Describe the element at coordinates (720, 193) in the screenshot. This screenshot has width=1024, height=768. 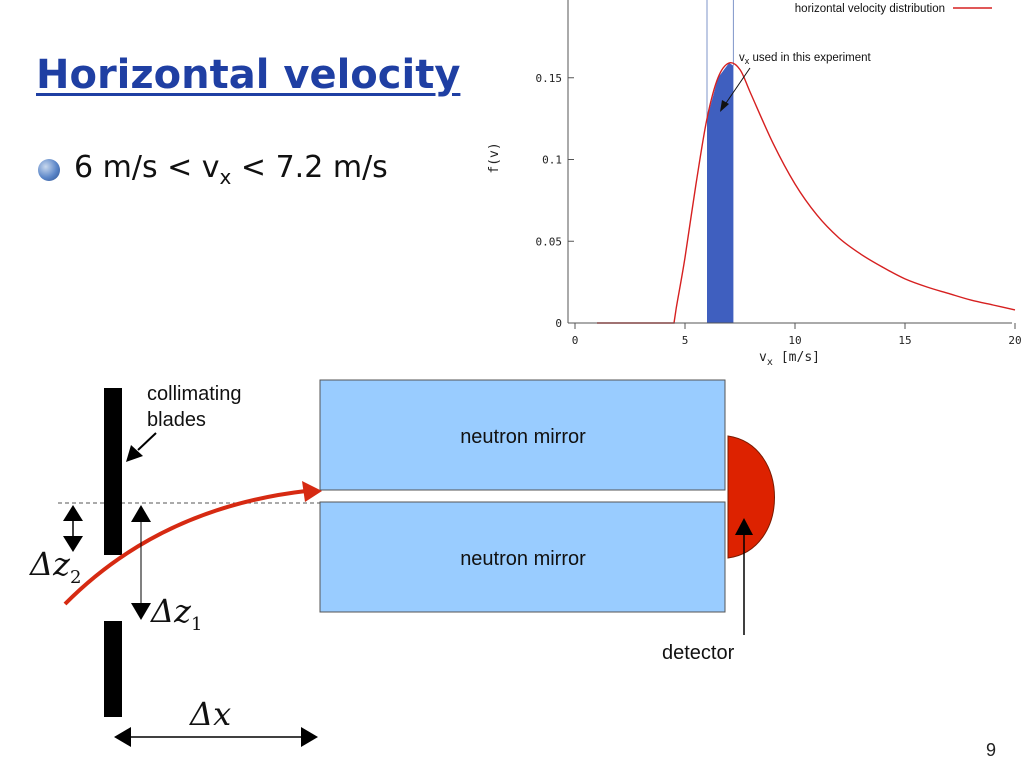
I see `selected-velocity-band` at that location.